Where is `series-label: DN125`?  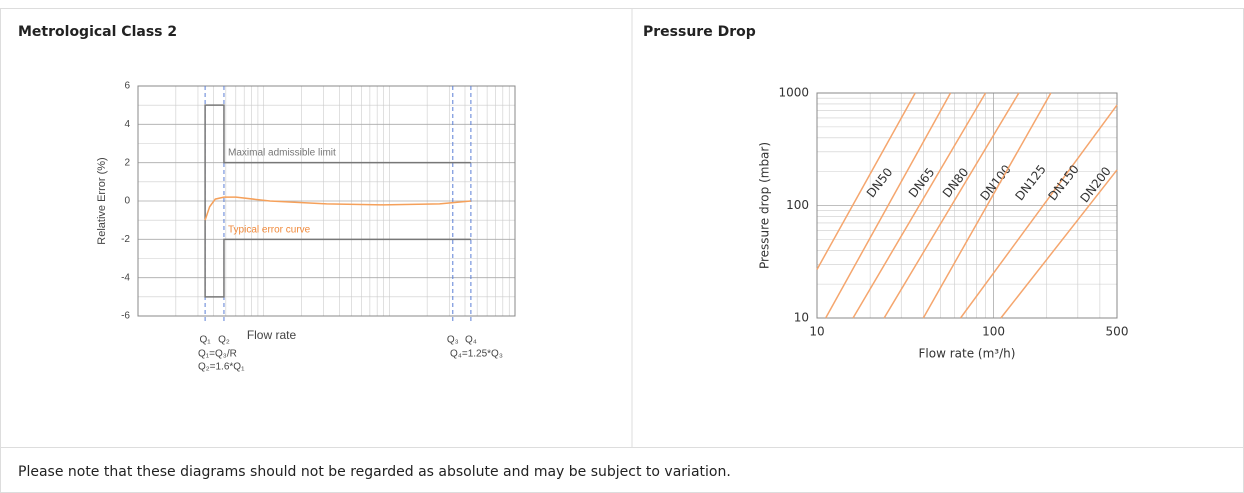 series-label: DN125 is located at coordinates (1030, 182).